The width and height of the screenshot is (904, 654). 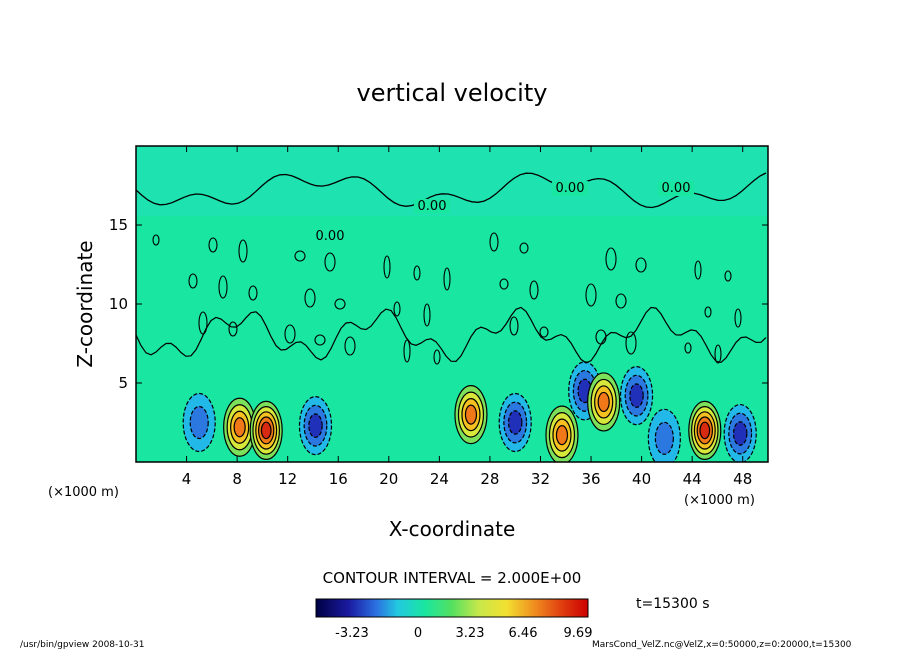 I want to click on colorbar-tick-label: 9.69, so click(x=578, y=633).